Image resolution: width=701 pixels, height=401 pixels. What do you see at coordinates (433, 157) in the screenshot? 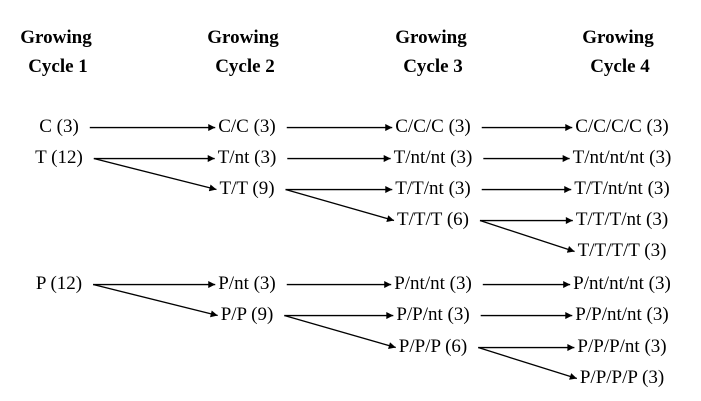
I see `node-t-nt-nt: T/nt/nt (3)` at bounding box center [433, 157].